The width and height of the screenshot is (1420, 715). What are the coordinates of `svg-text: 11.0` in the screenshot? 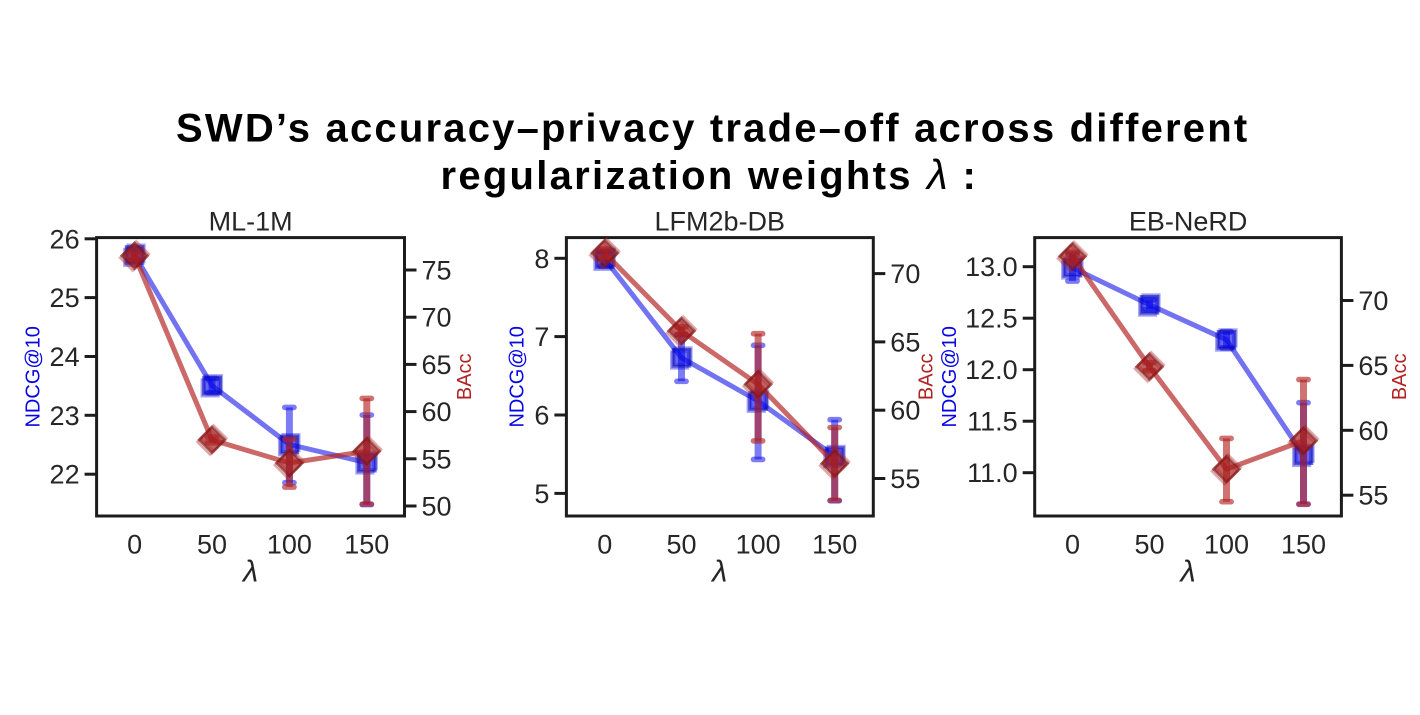 It's located at (992, 473).